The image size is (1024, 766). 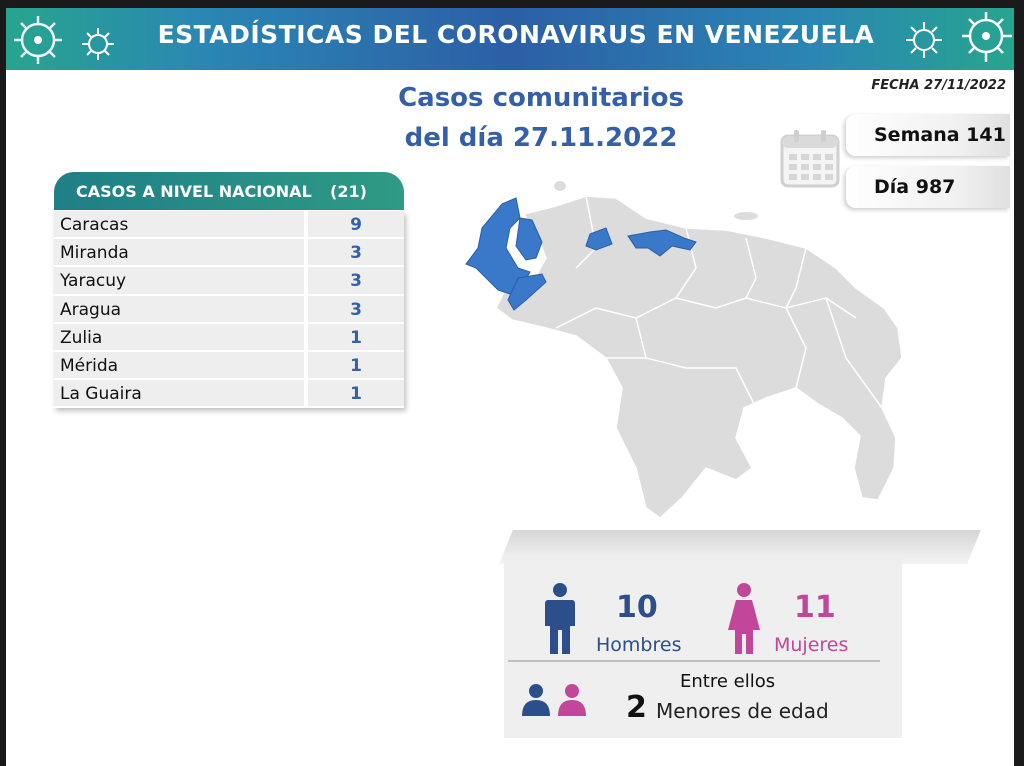 What do you see at coordinates (554, 700) in the screenshot?
I see `minors-icon` at bounding box center [554, 700].